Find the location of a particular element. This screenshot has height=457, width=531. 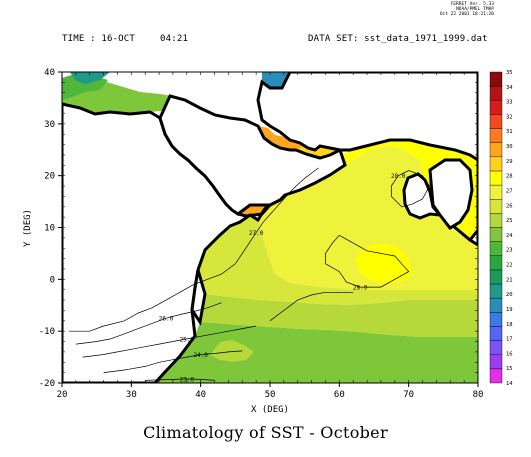

land-asia is located at coordinates (367, 117).